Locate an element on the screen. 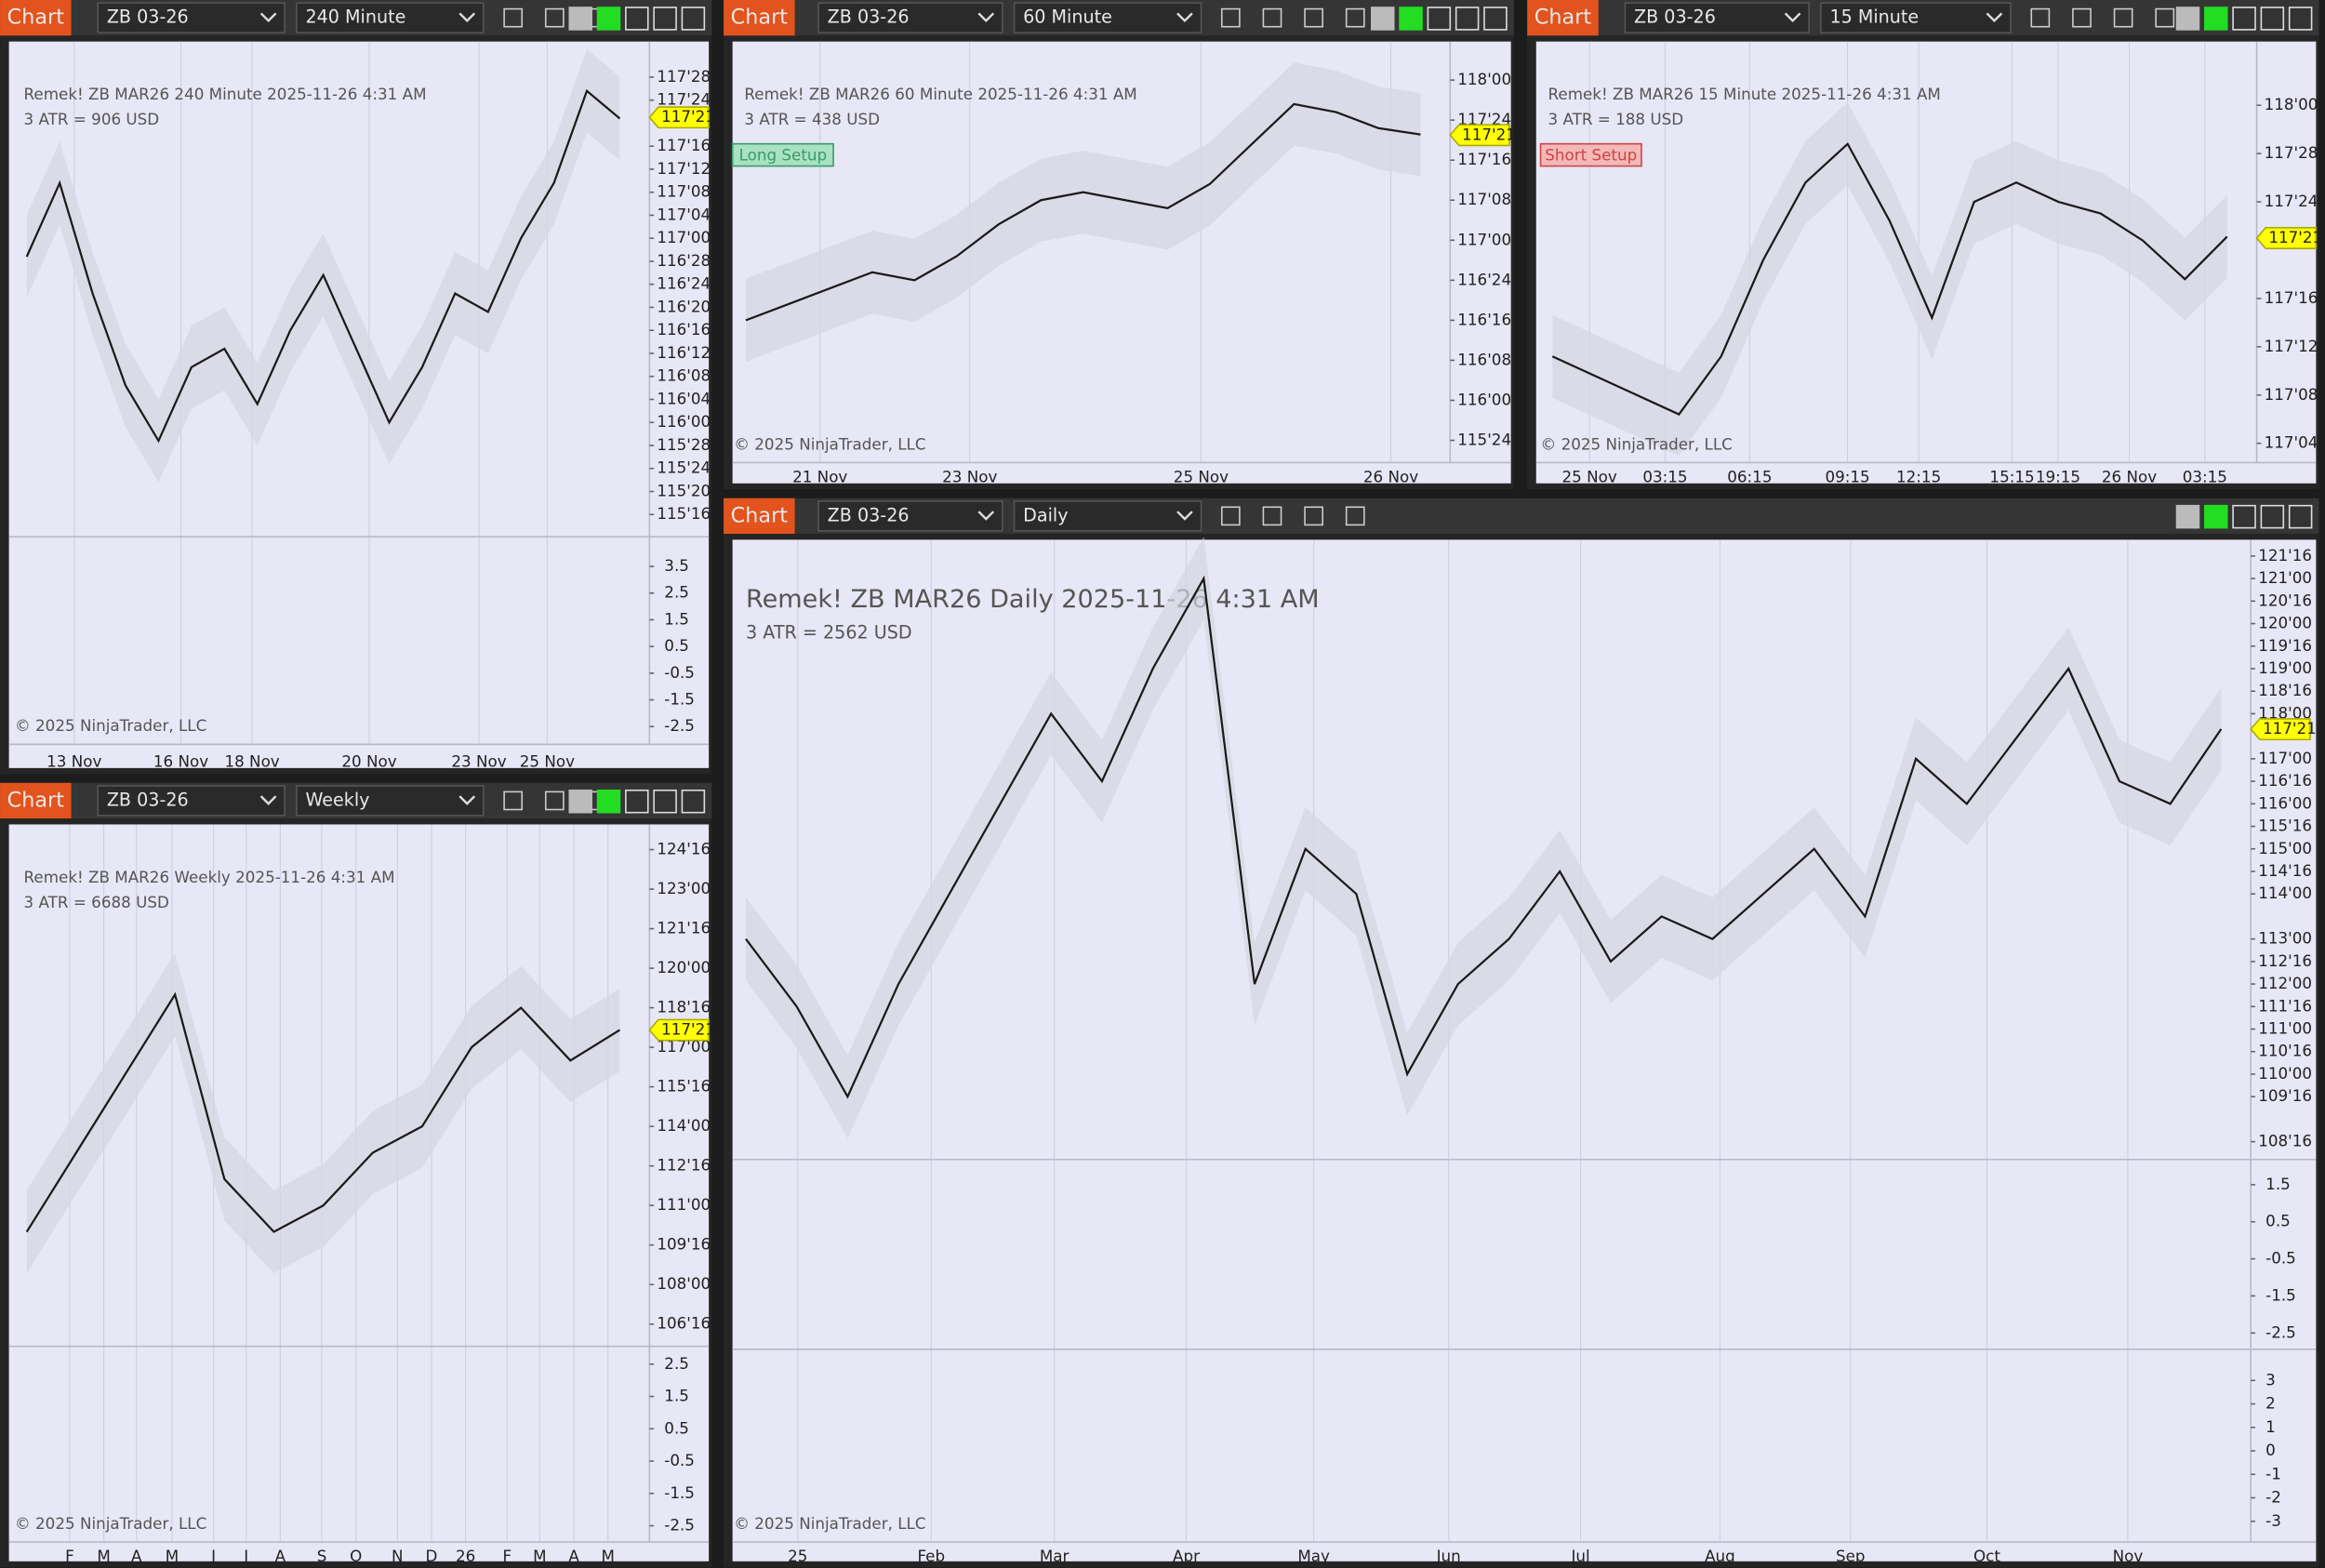 This screenshot has width=2325, height=1568. price-tick-label: 116'16 is located at coordinates (684, 329).